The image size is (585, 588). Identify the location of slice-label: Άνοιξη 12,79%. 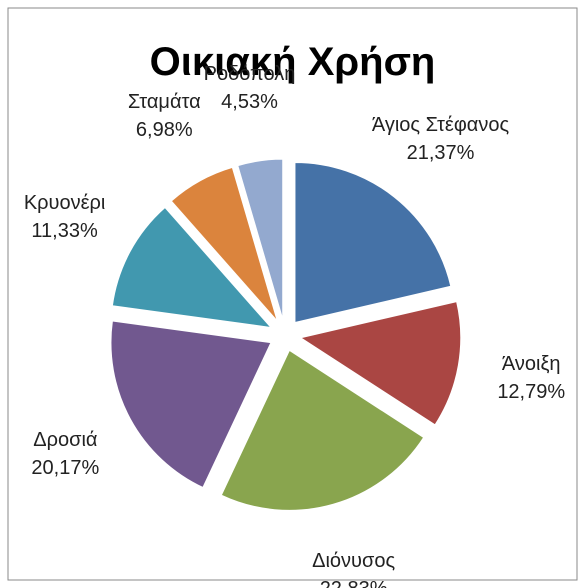
(520, 378).